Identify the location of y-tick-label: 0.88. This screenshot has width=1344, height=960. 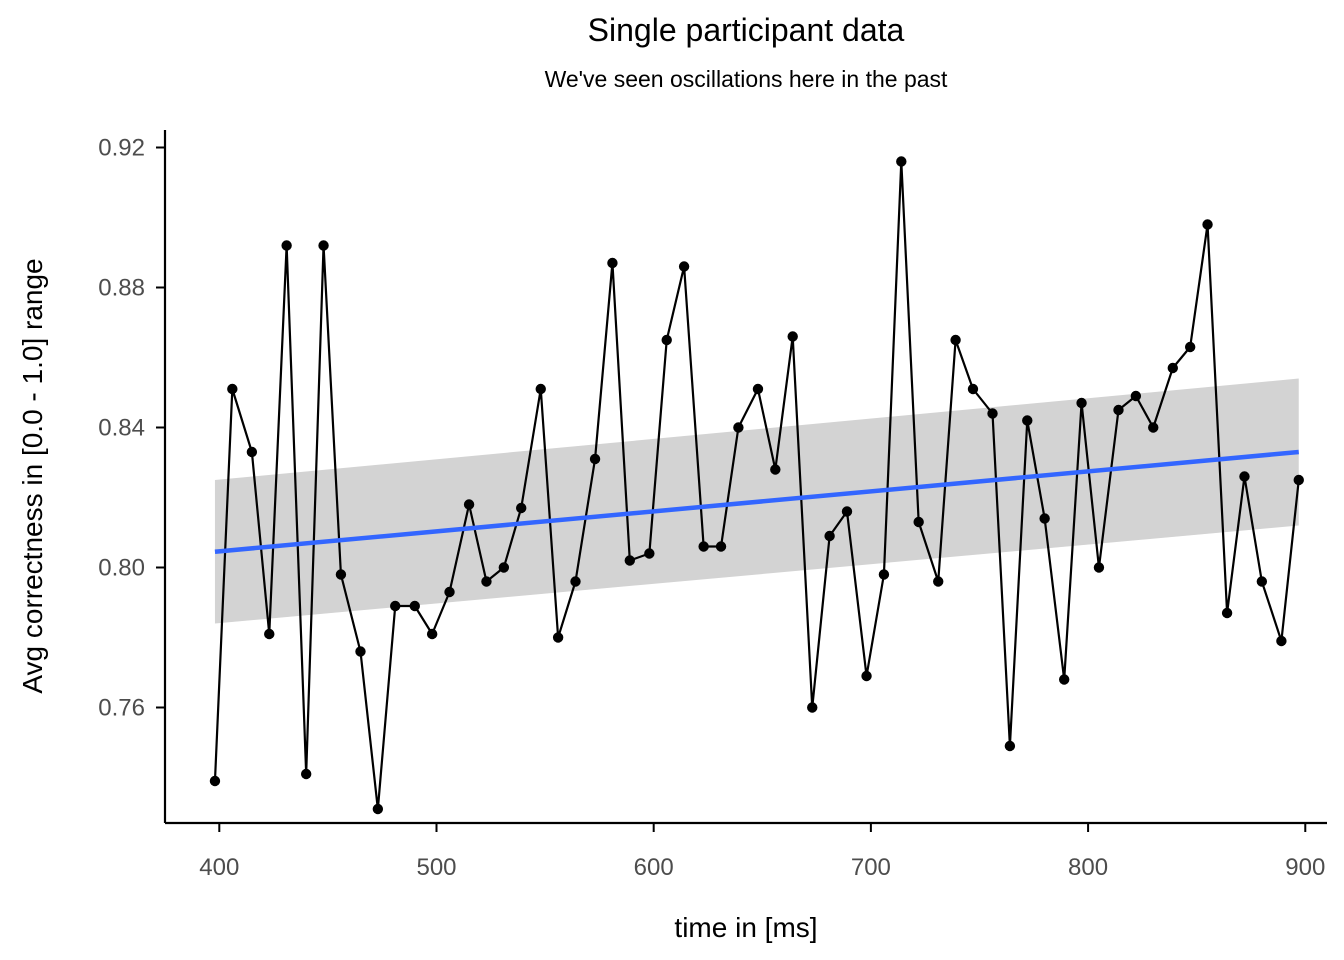
(121, 288).